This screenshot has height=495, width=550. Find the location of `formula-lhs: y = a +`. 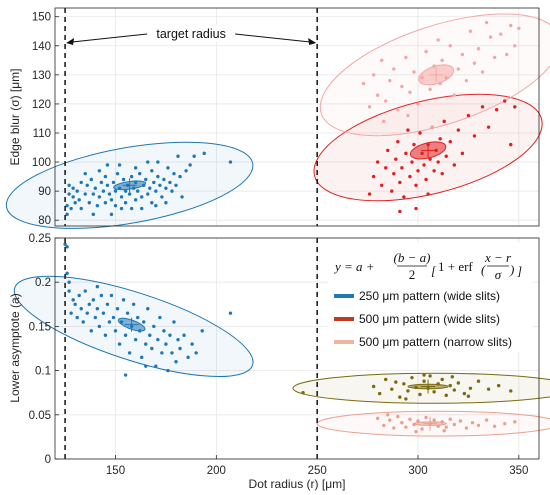

formula-lhs: y = a + is located at coordinates (354, 266).